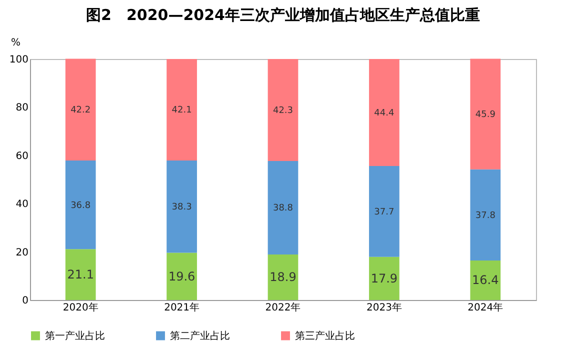 The height and width of the screenshot is (345, 576). What do you see at coordinates (25, 301) in the screenshot?
I see `y-tick-label: 0` at bounding box center [25, 301].